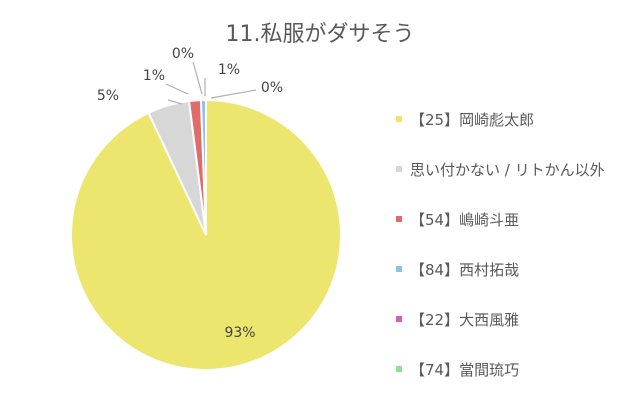 This screenshot has width=640, height=408. What do you see at coordinates (507, 169) in the screenshot?
I see `legend-label-2: 思い付かない / リトかん以外` at bounding box center [507, 169].